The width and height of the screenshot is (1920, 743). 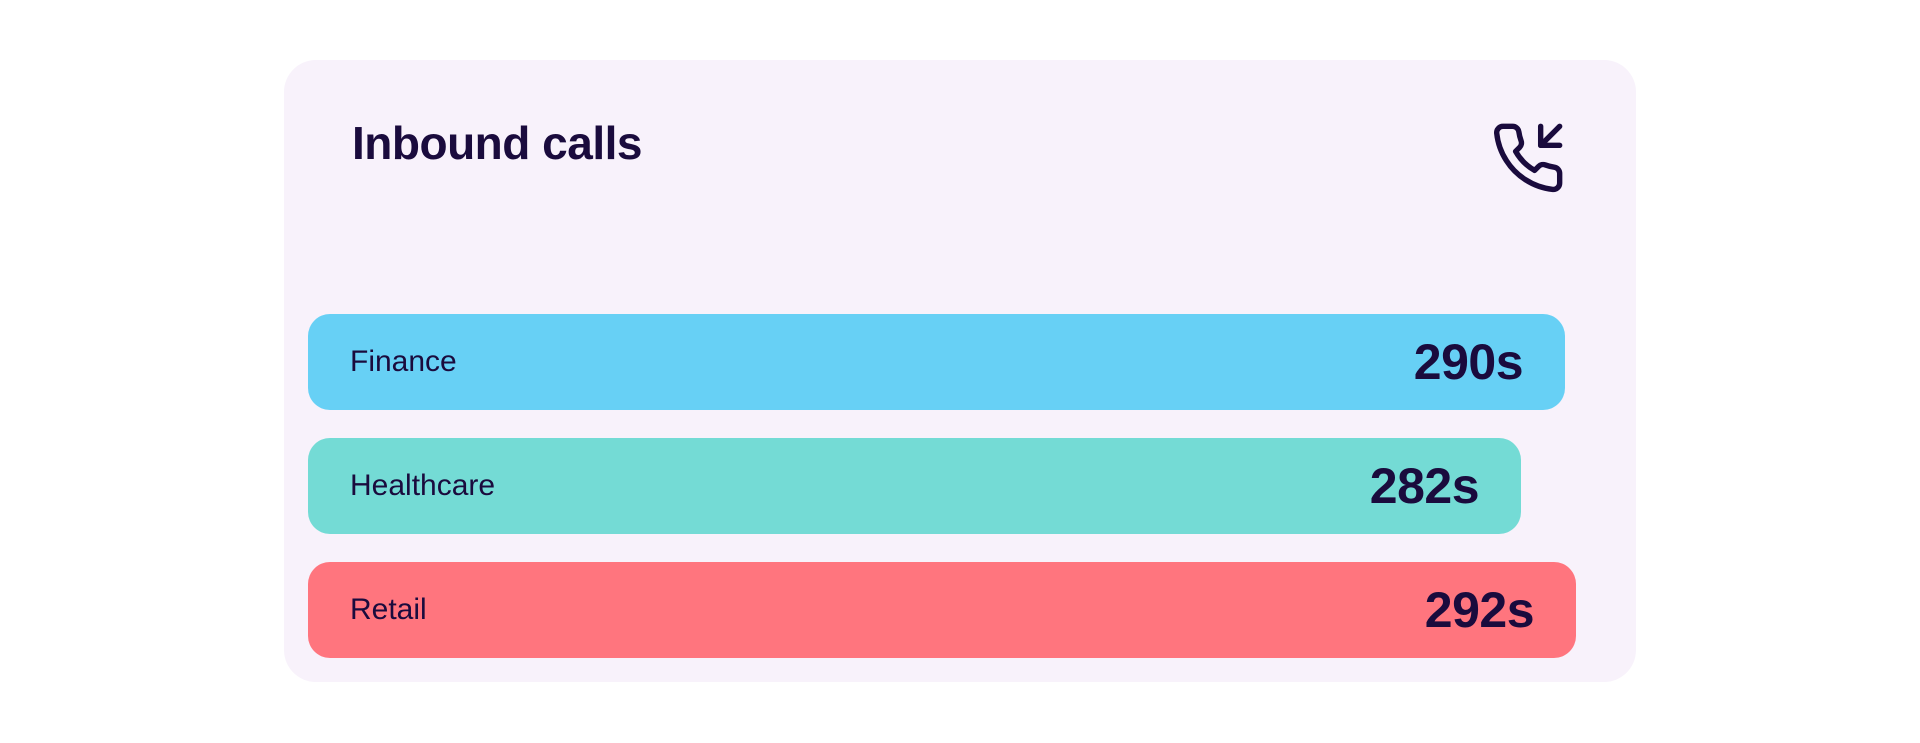 What do you see at coordinates (1528, 158) in the screenshot?
I see `phone-incoming-icon` at bounding box center [1528, 158].